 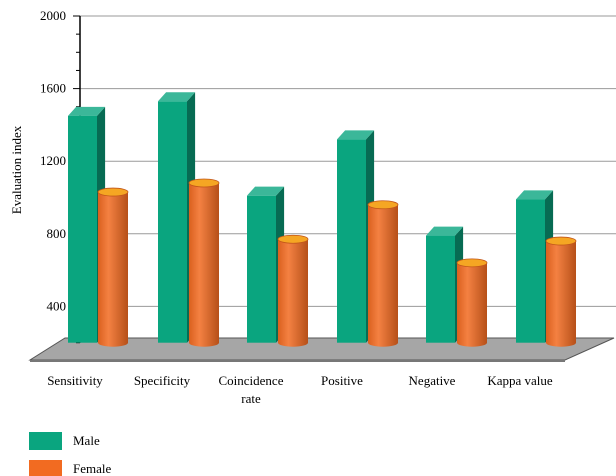 I want to click on y-tick-label: 400, so click(x=57, y=305).